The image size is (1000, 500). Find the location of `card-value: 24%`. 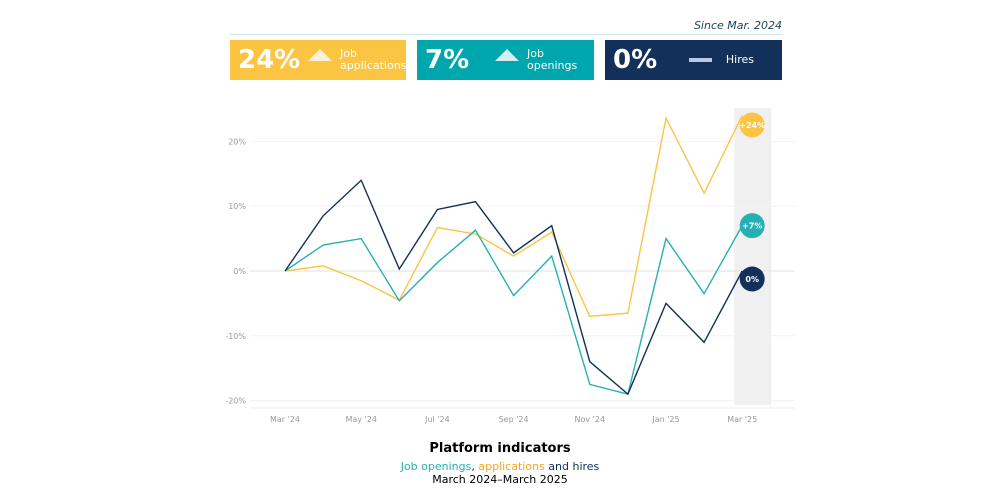

card-value: 24% is located at coordinates (269, 60).